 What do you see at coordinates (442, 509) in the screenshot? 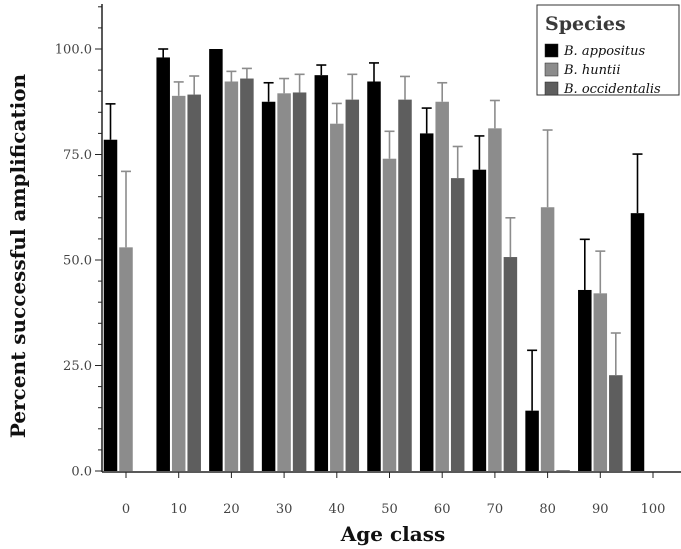
I see `x-tick-label: 60` at bounding box center [442, 509].